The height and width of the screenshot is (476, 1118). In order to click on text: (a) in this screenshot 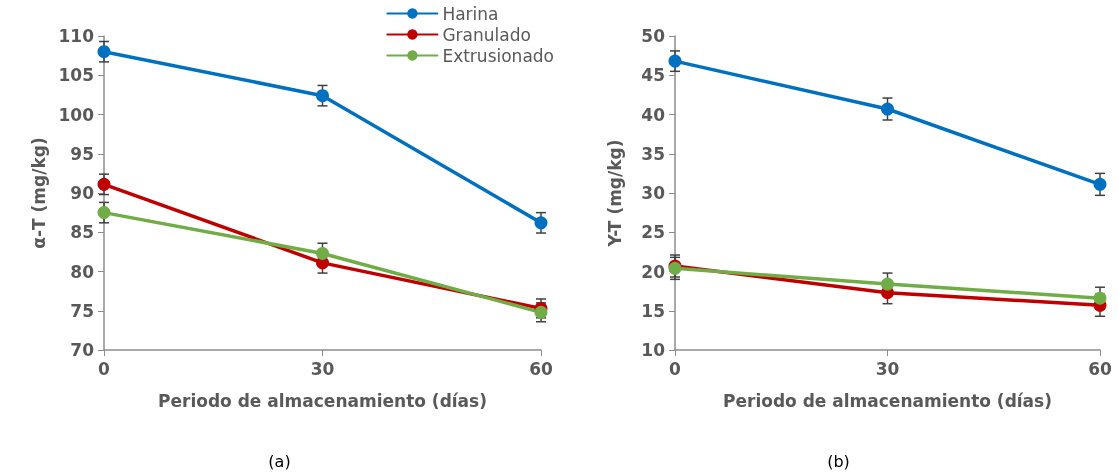, I will do `click(279, 461)`.